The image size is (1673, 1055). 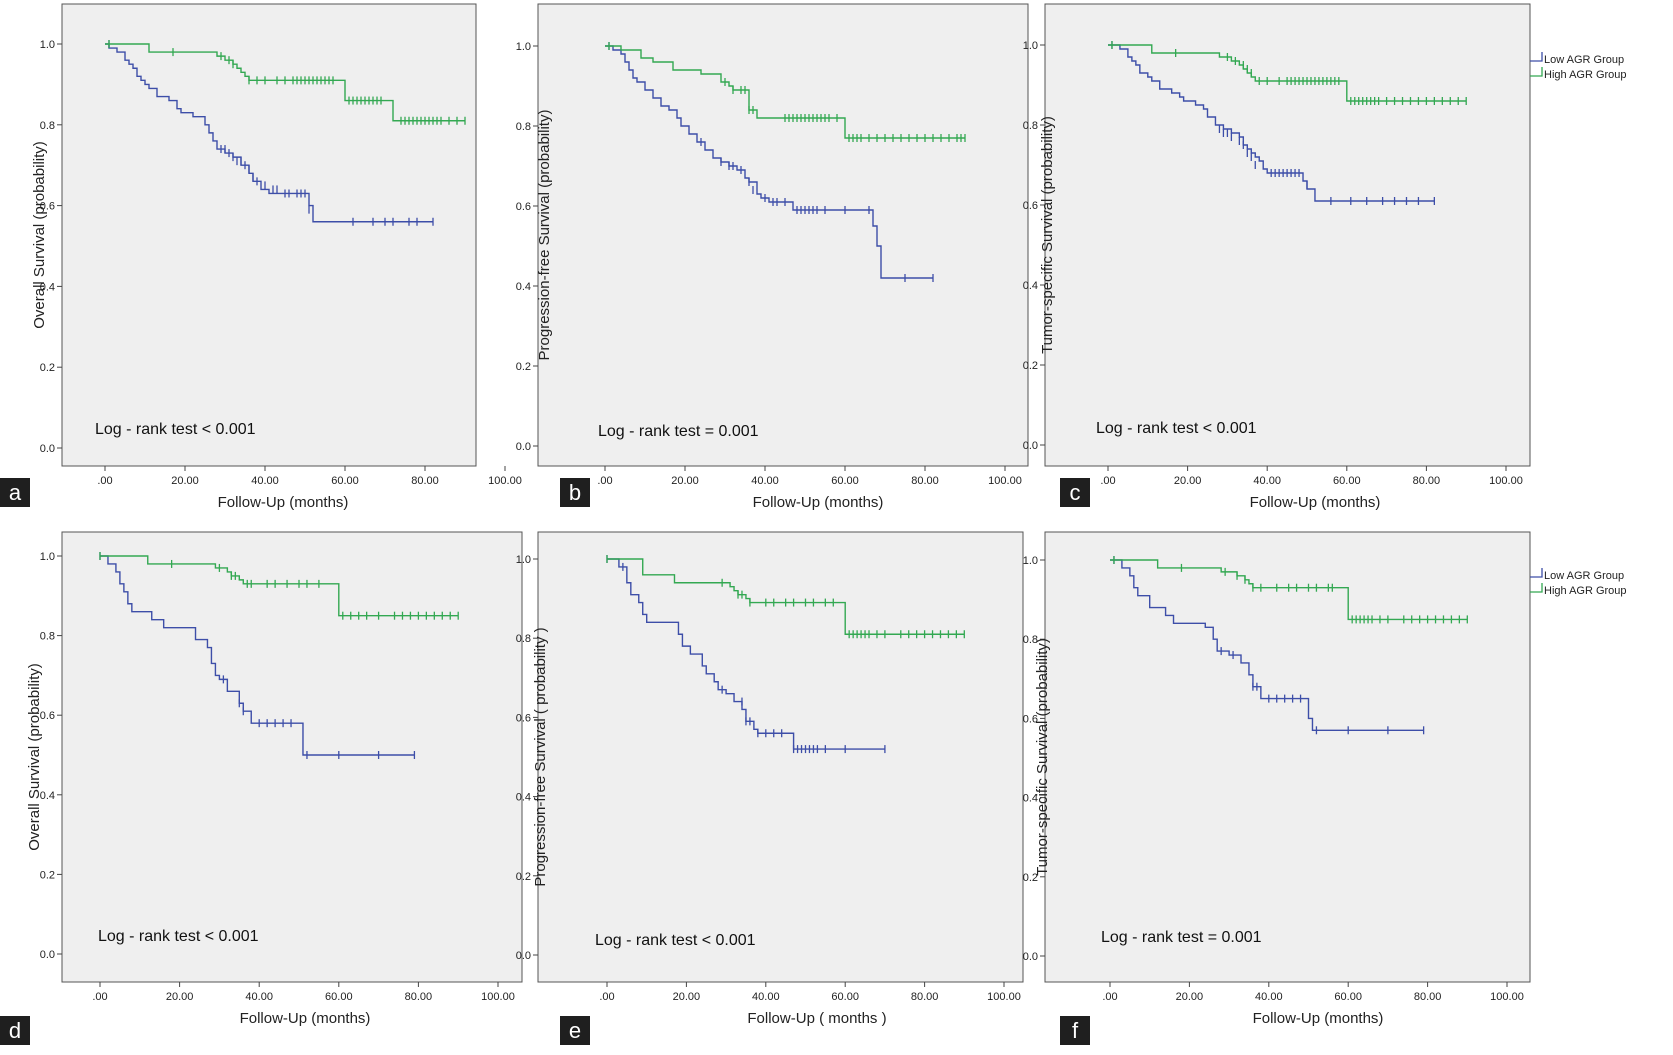 What do you see at coordinates (544, 235) in the screenshot?
I see `y-axis-label: Progression-free Survival (probability)` at bounding box center [544, 235].